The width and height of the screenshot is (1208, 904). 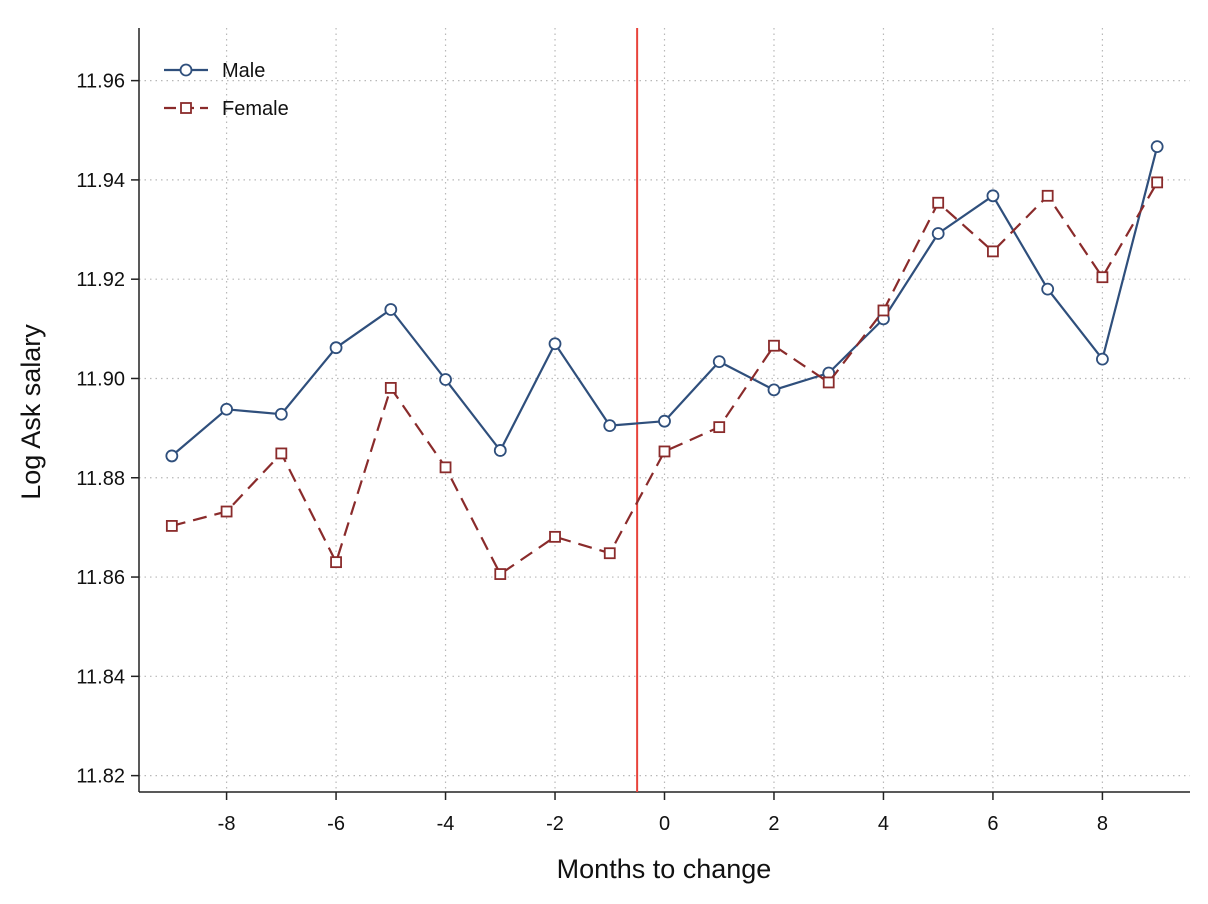 What do you see at coordinates (31, 412) in the screenshot?
I see `y-axis-title: Log Ask salary` at bounding box center [31, 412].